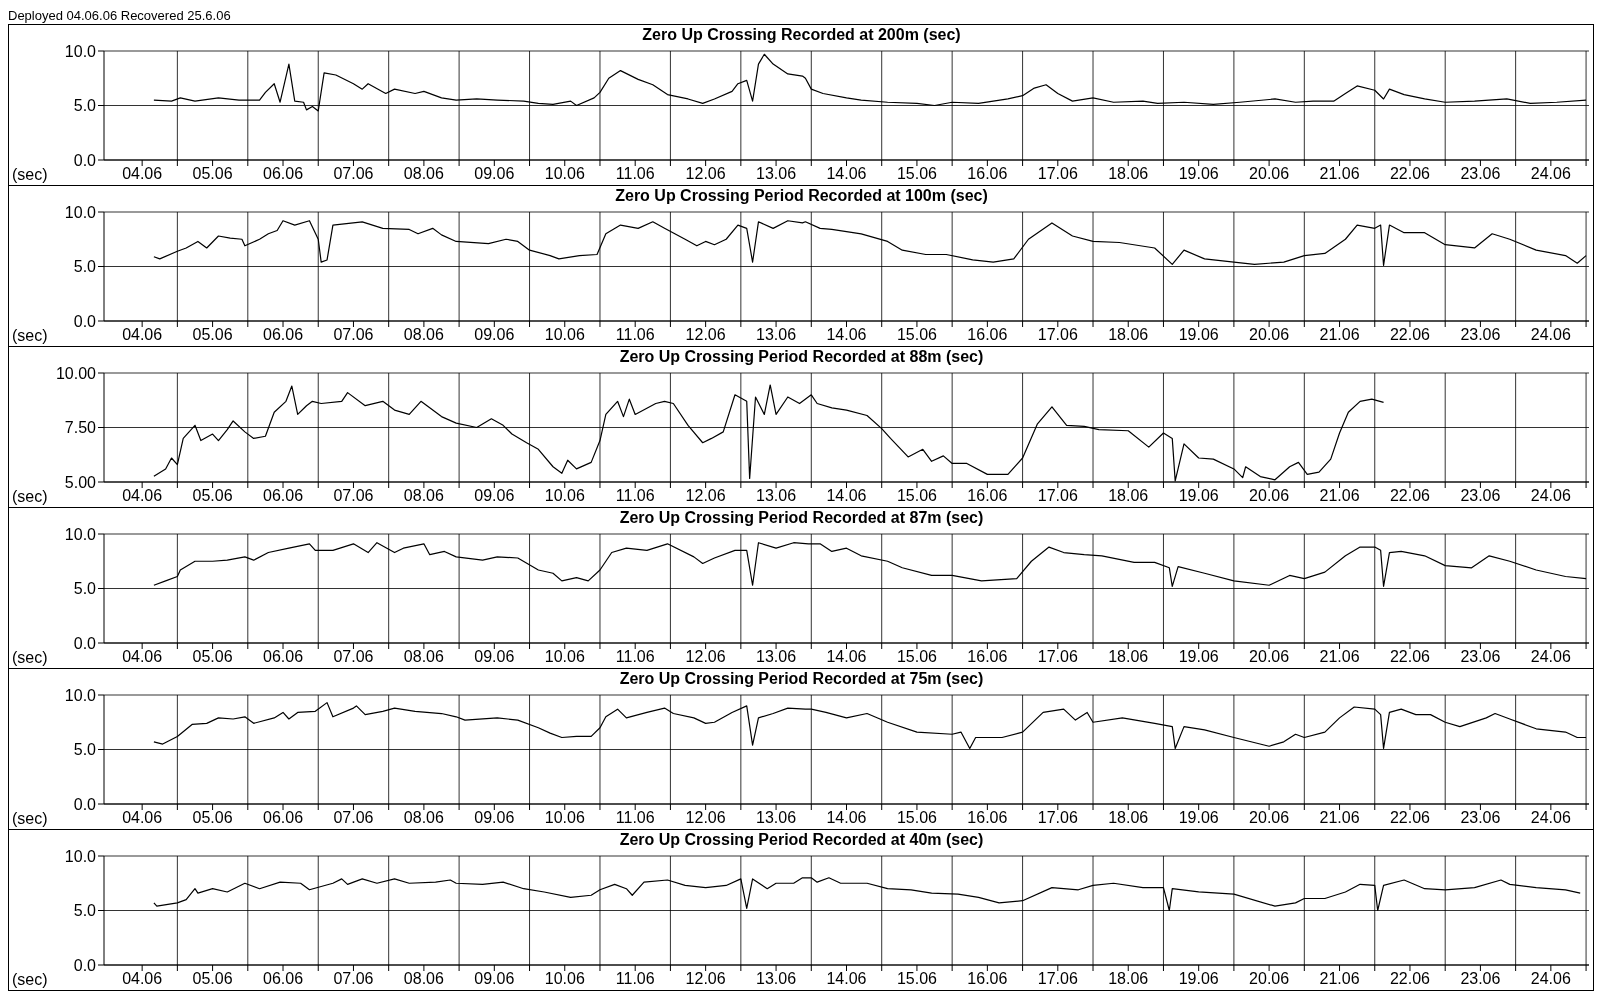  Describe the element at coordinates (801, 518) in the screenshot. I see `chart-title: Zero Up Crossing Period Recorded at 87m (sec)` at that location.